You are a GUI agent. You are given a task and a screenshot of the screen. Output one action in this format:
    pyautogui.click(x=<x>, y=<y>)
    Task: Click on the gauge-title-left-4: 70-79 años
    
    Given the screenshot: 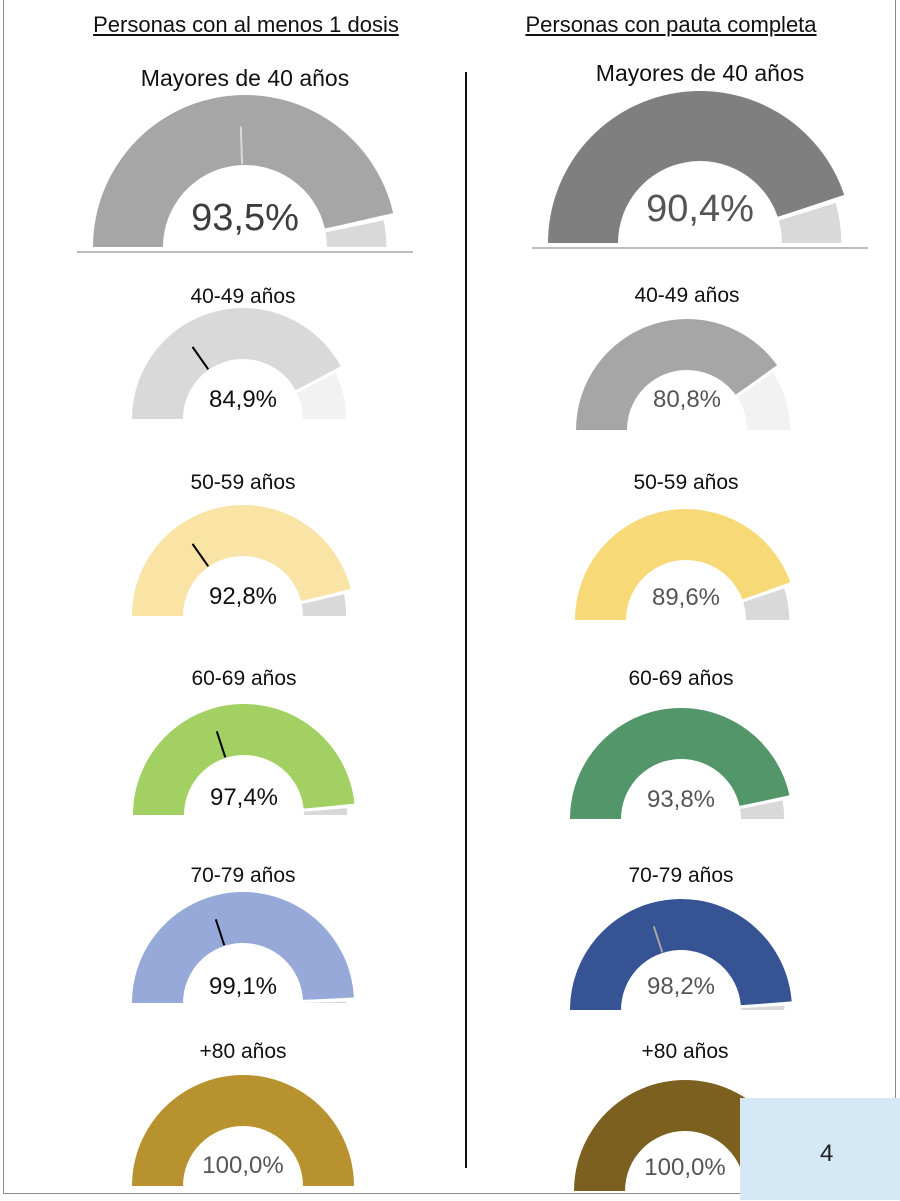 What is the action you would take?
    pyautogui.click(x=243, y=875)
    